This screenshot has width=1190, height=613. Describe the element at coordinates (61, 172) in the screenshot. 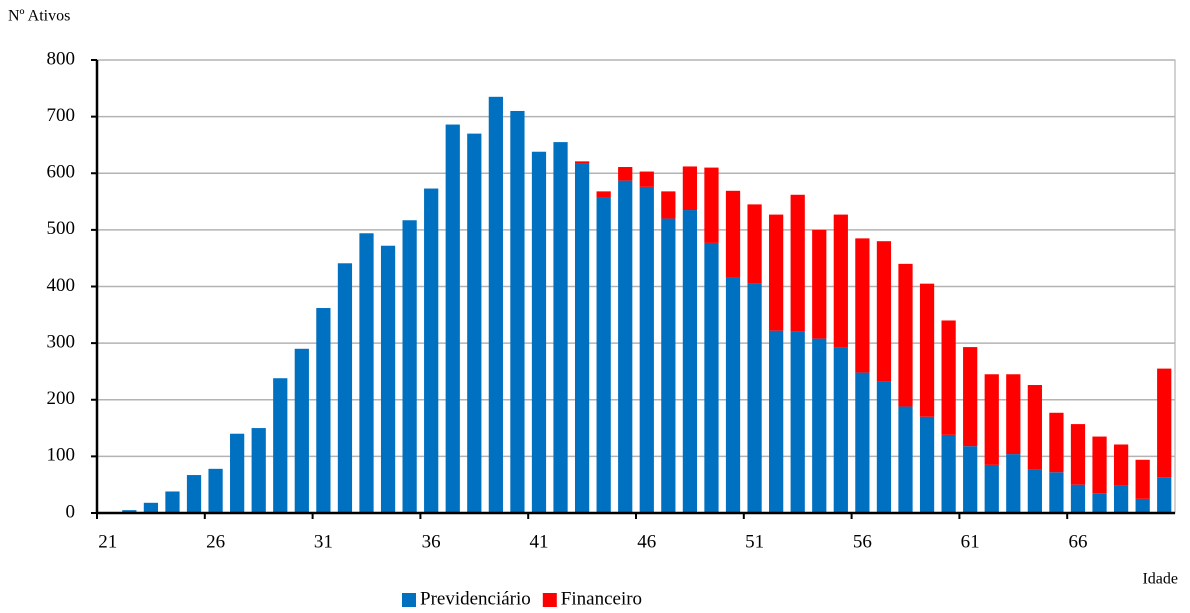

I see `y-tick-label: 600` at that location.